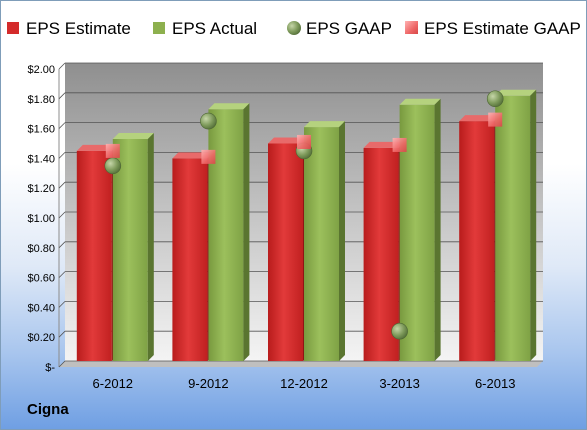 The width and height of the screenshot is (587, 430). Describe the element at coordinates (41, 279) in the screenshot. I see `y-tick-label: $0.60` at that location.